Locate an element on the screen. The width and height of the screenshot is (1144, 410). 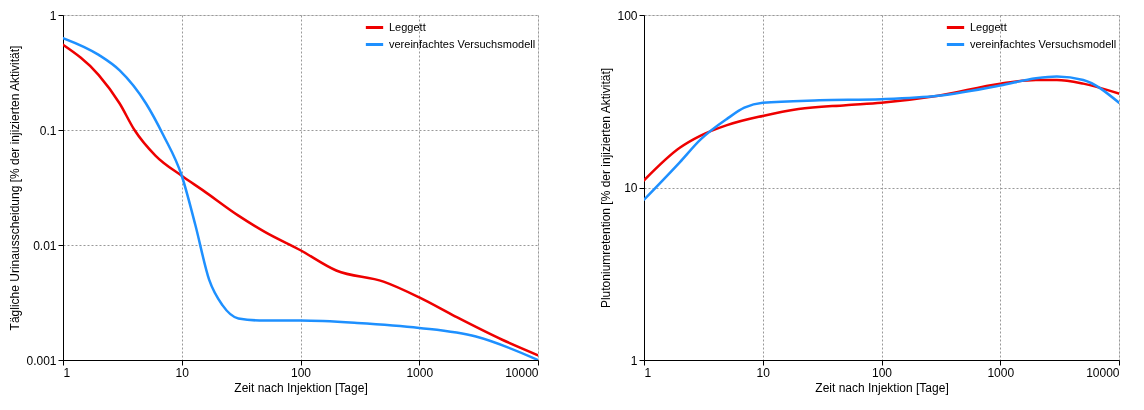
y-axis-title: Plutoniumretention [% der injizierten Aktivität] is located at coordinates (606, 188).